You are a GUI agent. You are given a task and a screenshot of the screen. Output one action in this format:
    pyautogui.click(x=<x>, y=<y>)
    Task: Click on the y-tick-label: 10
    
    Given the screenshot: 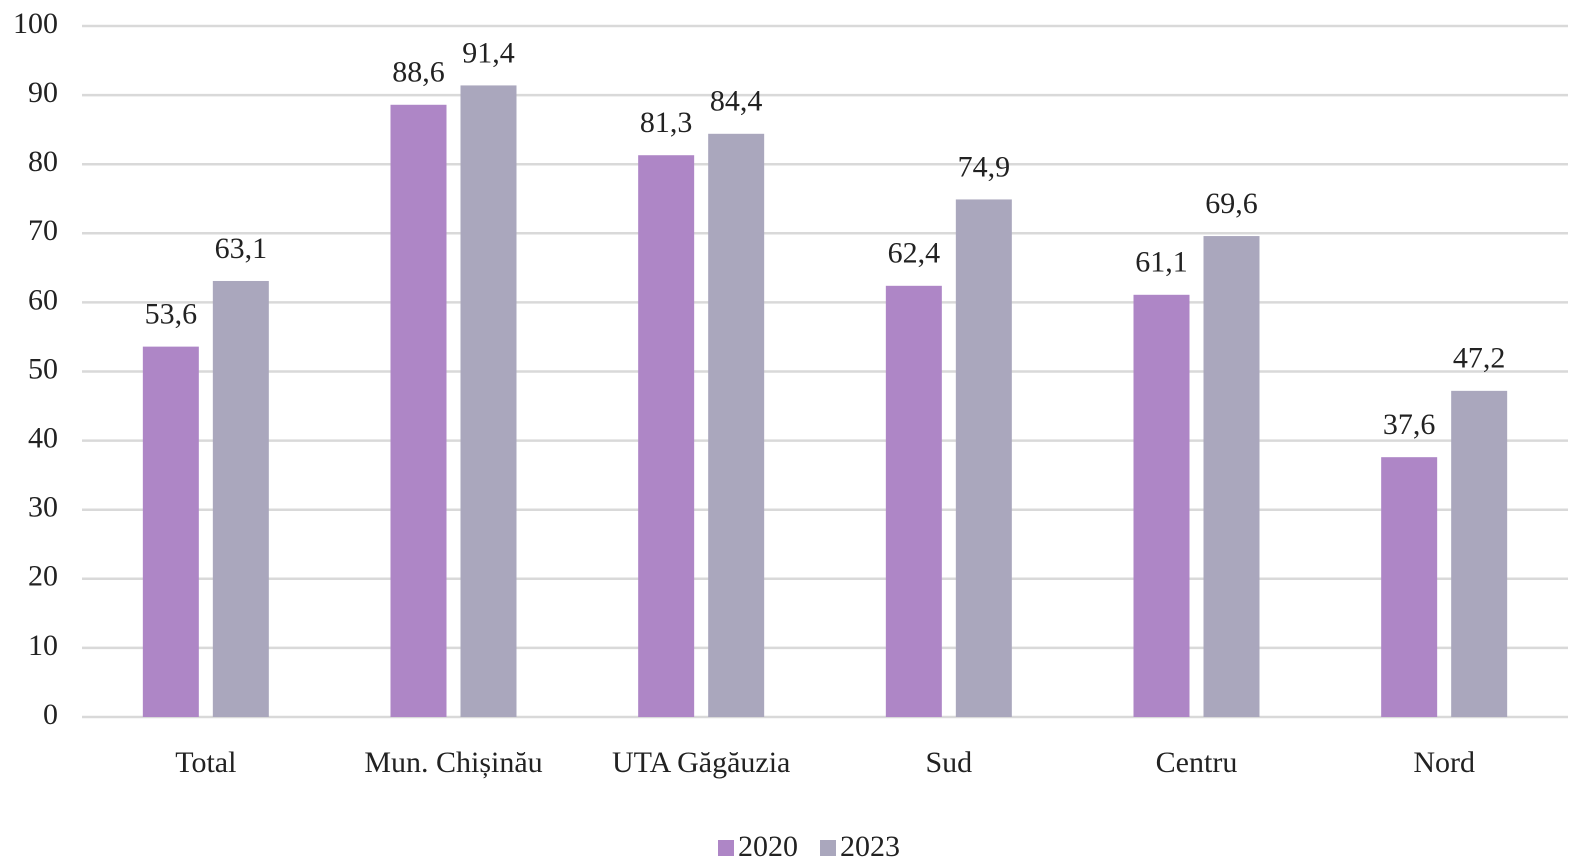 What is the action you would take?
    pyautogui.click(x=43, y=645)
    